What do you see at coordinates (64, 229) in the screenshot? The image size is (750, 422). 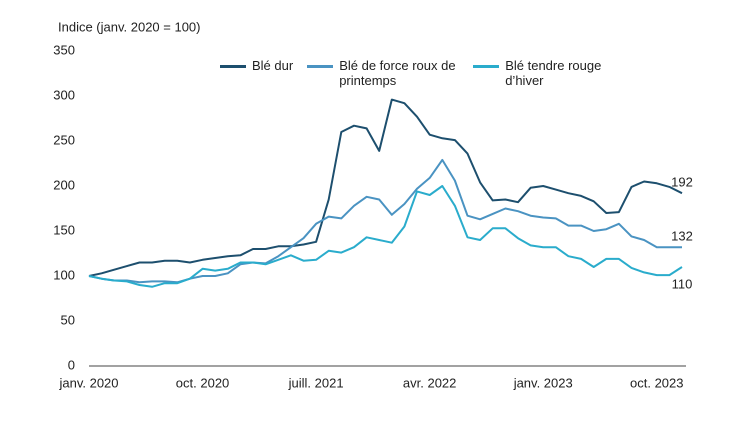 I see `y-tick-label: 150` at bounding box center [64, 229].